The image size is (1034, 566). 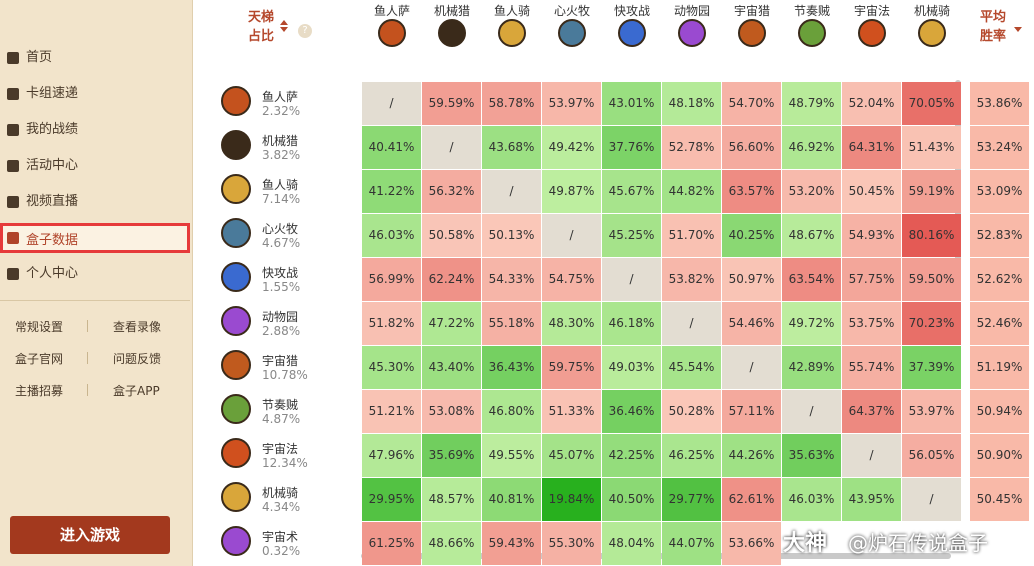 I want to click on cell: 56.05%, so click(x=931, y=455).